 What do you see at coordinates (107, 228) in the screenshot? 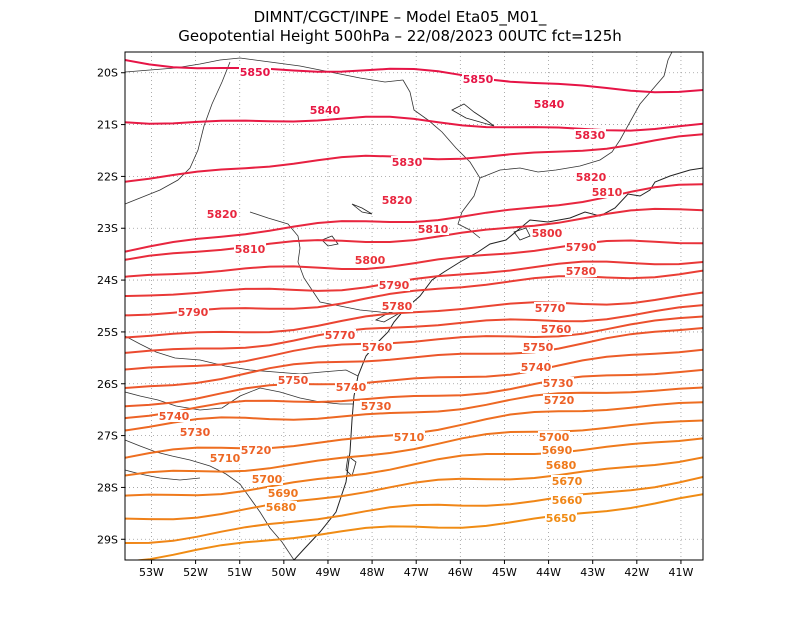
I see `y-tick-label: 23S` at bounding box center [107, 228].